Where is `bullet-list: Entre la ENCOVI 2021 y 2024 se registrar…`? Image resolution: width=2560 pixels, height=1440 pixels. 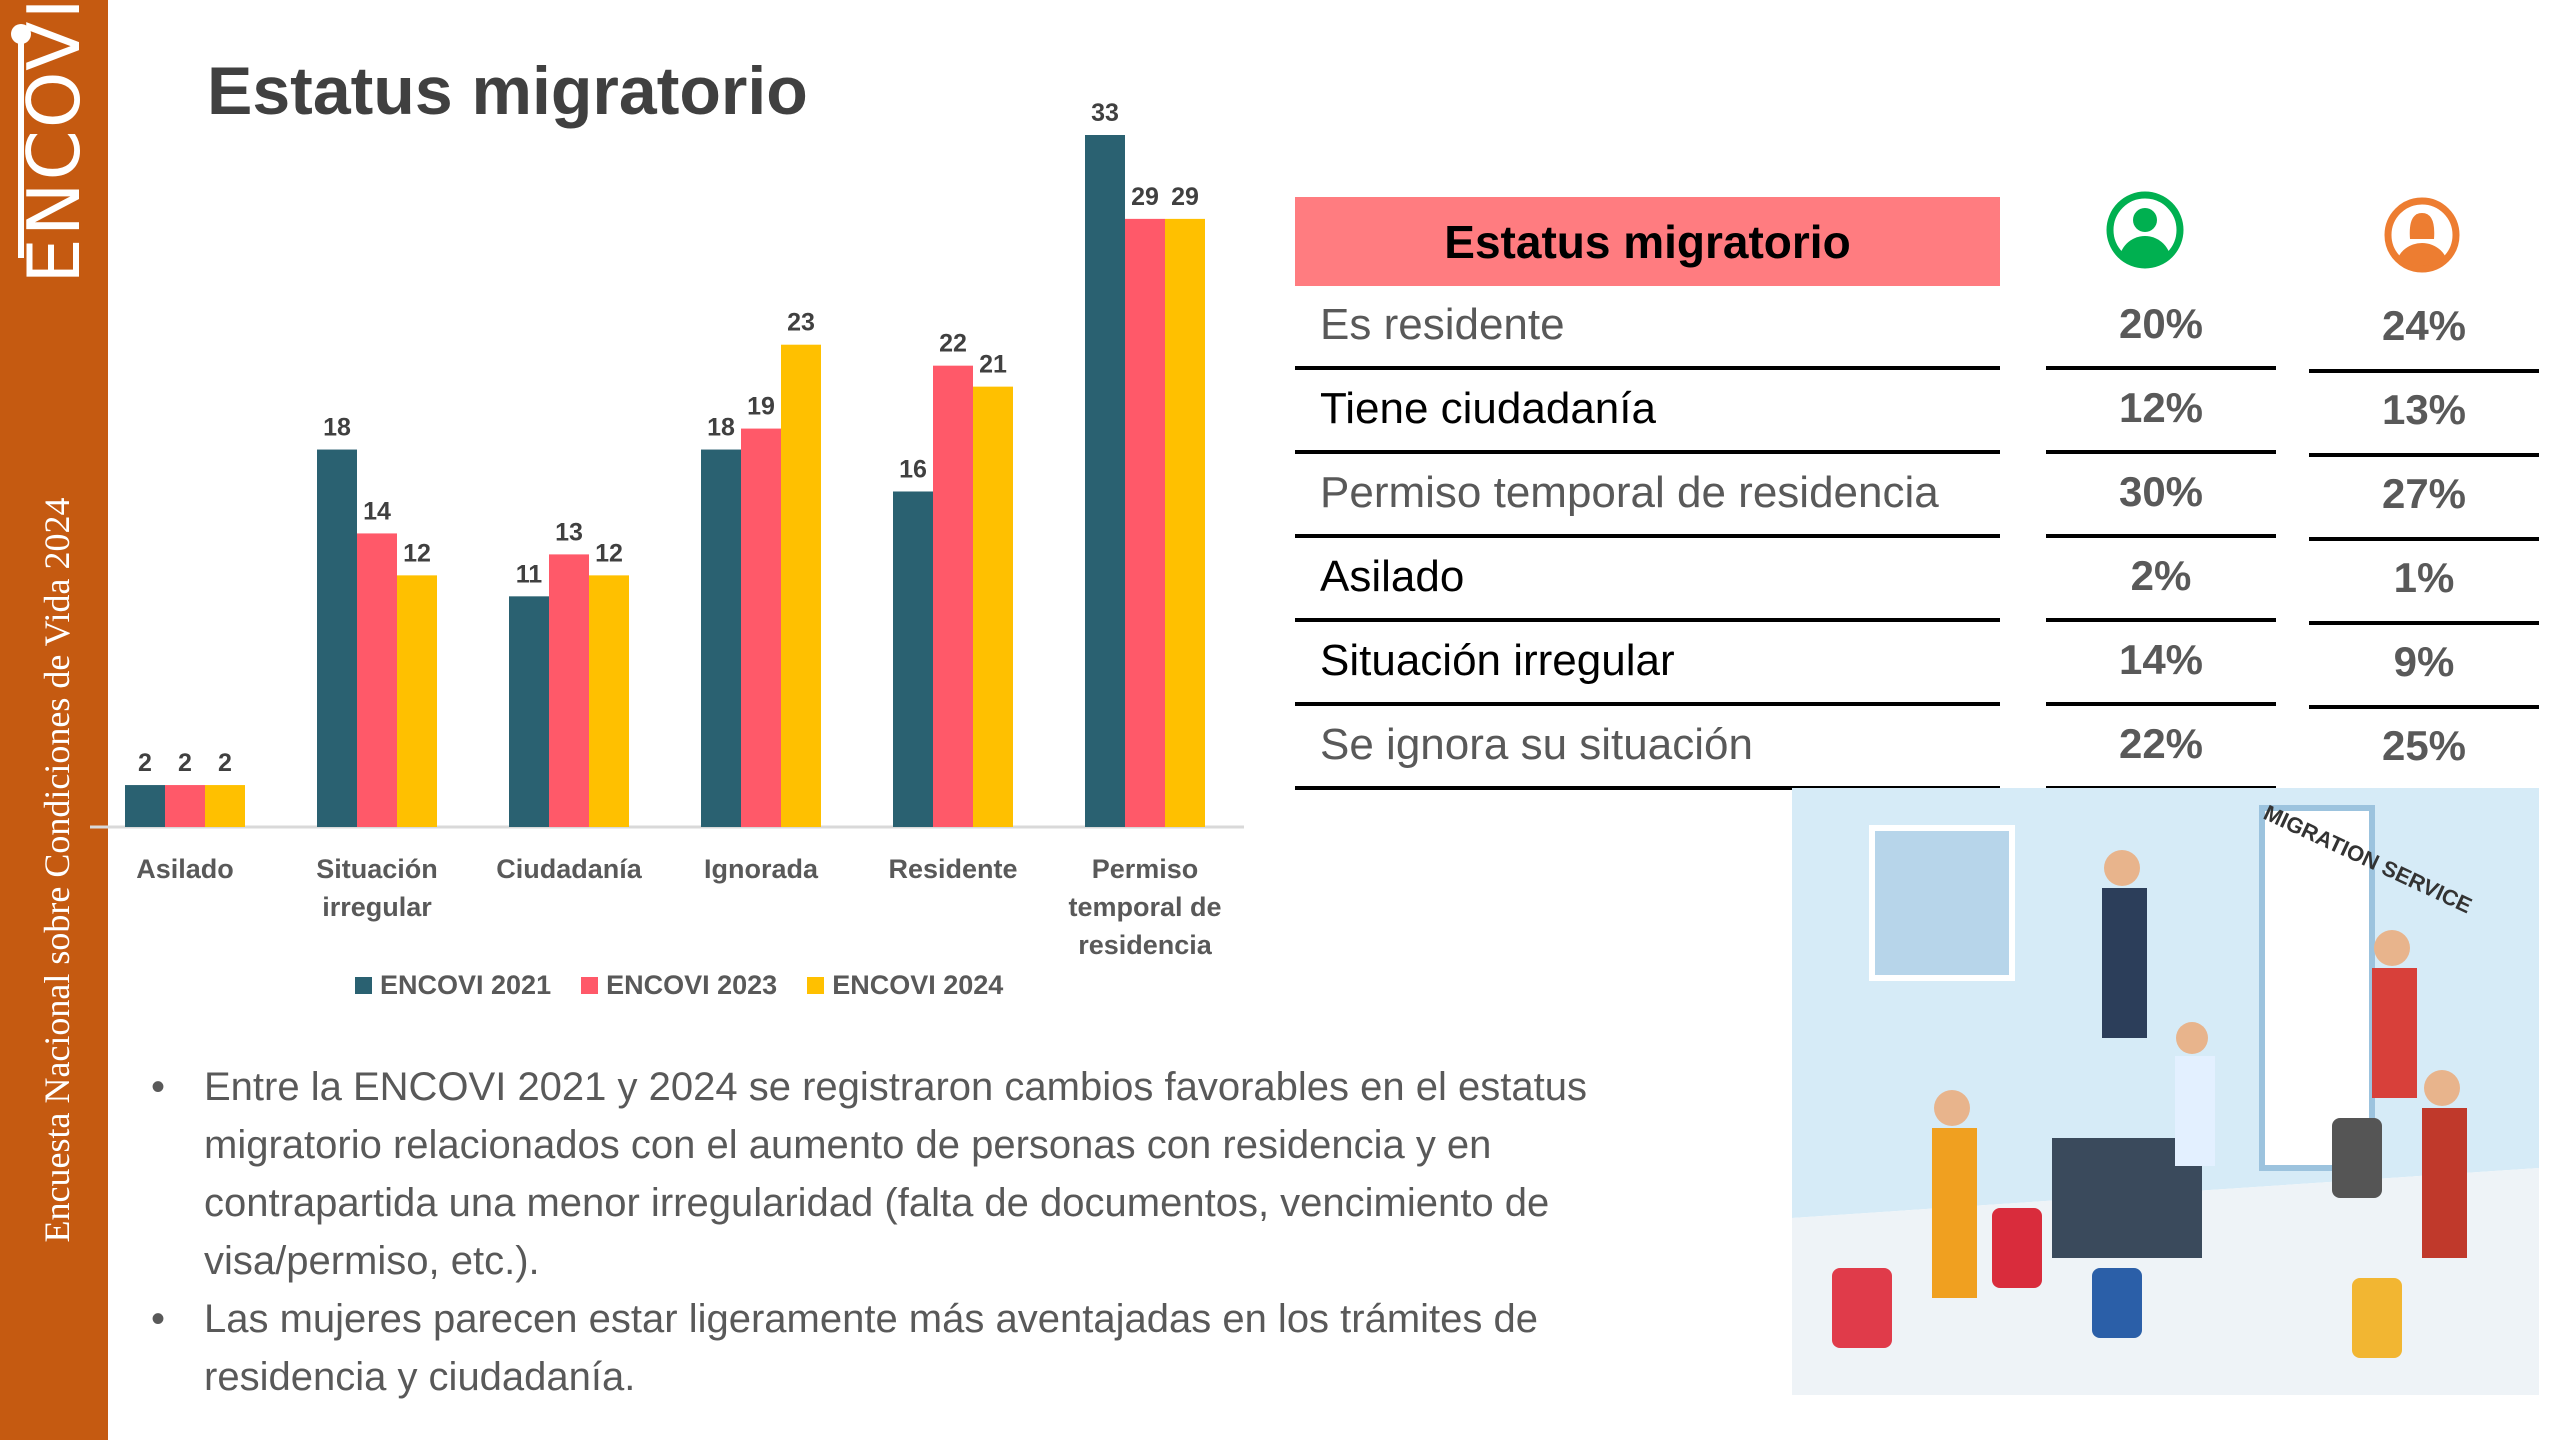 bullet-list: Entre la ENCOVI 2021 y 2024 se registrar… is located at coordinates (941, 1232).